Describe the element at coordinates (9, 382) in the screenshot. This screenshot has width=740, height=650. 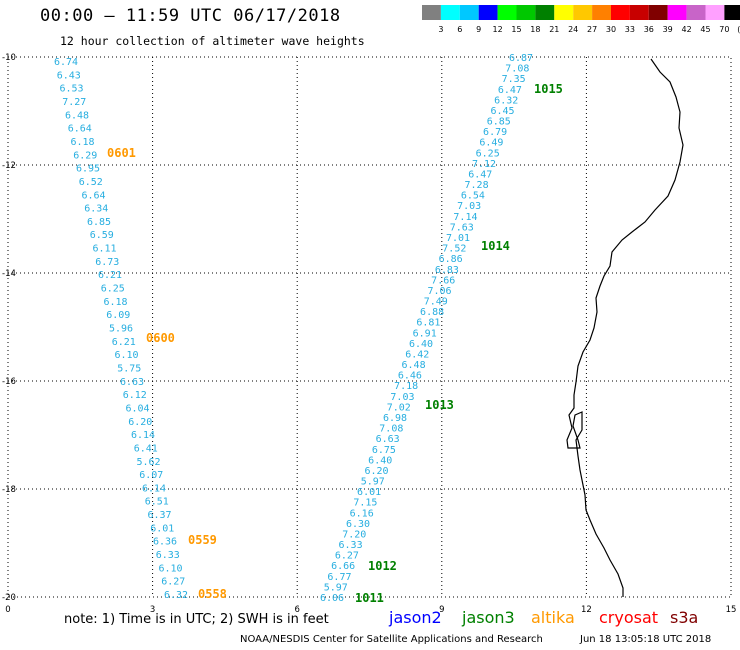
I see `y-tick-label: -16` at that location.